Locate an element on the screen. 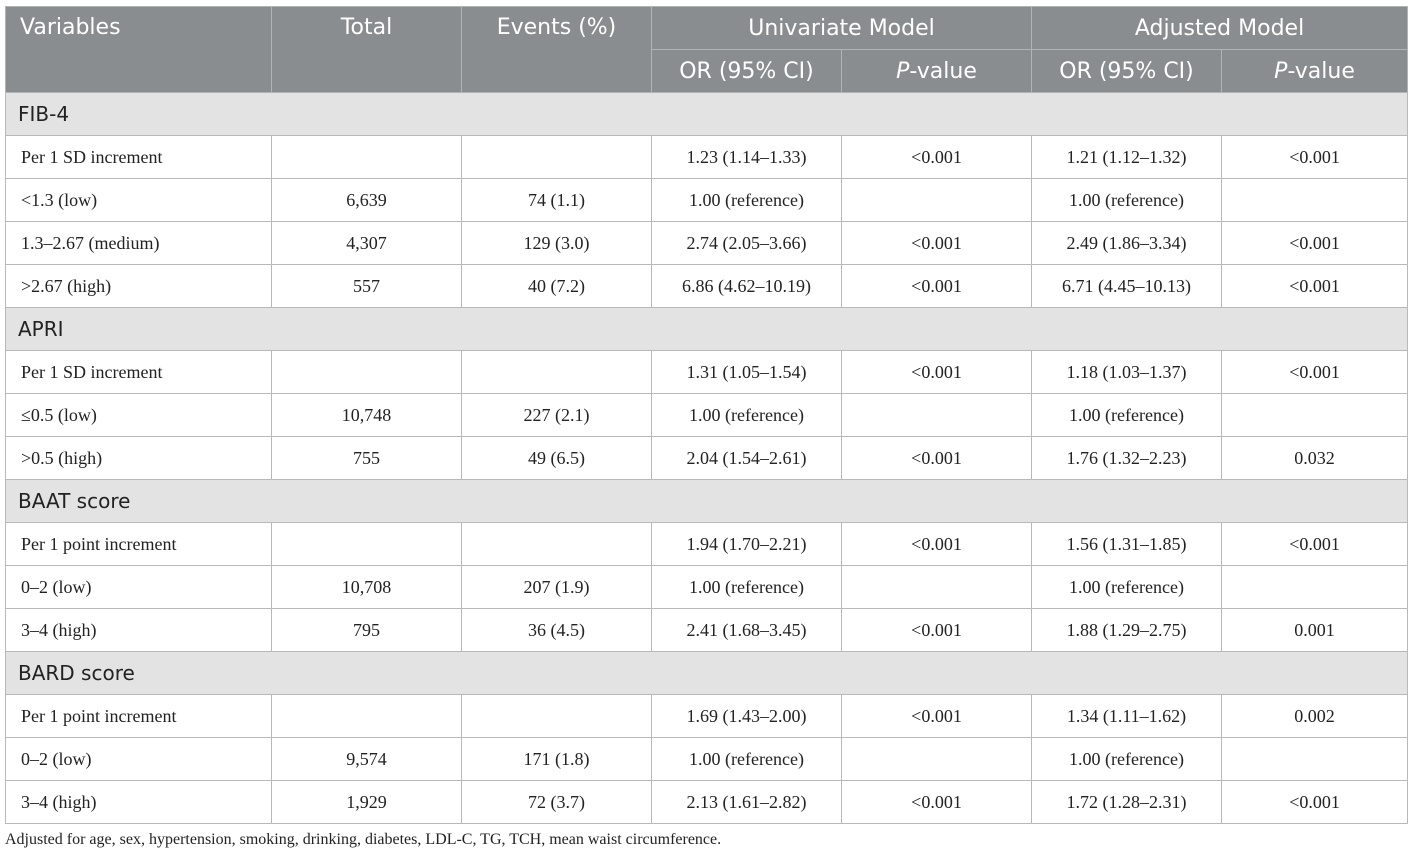 Image resolution: width=1411 pixels, height=854 pixels. header-total: Total is located at coordinates (366, 49).